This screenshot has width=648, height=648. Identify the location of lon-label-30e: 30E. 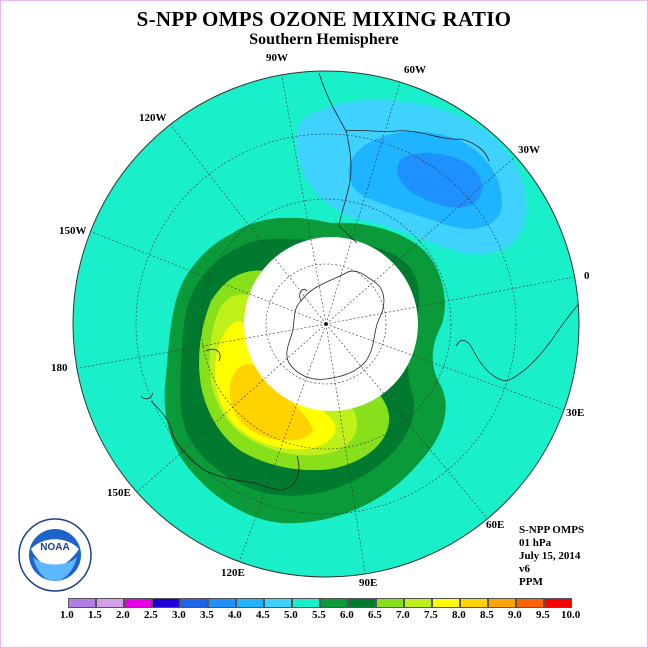
(575, 413).